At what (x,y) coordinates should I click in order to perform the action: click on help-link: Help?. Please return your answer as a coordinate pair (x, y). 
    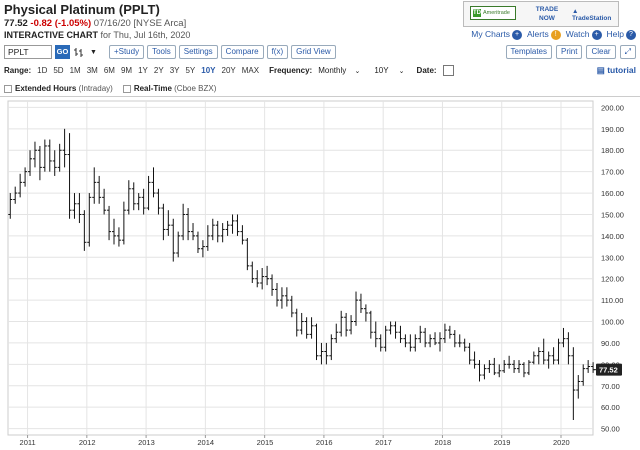
    Looking at the image, I should click on (621, 34).